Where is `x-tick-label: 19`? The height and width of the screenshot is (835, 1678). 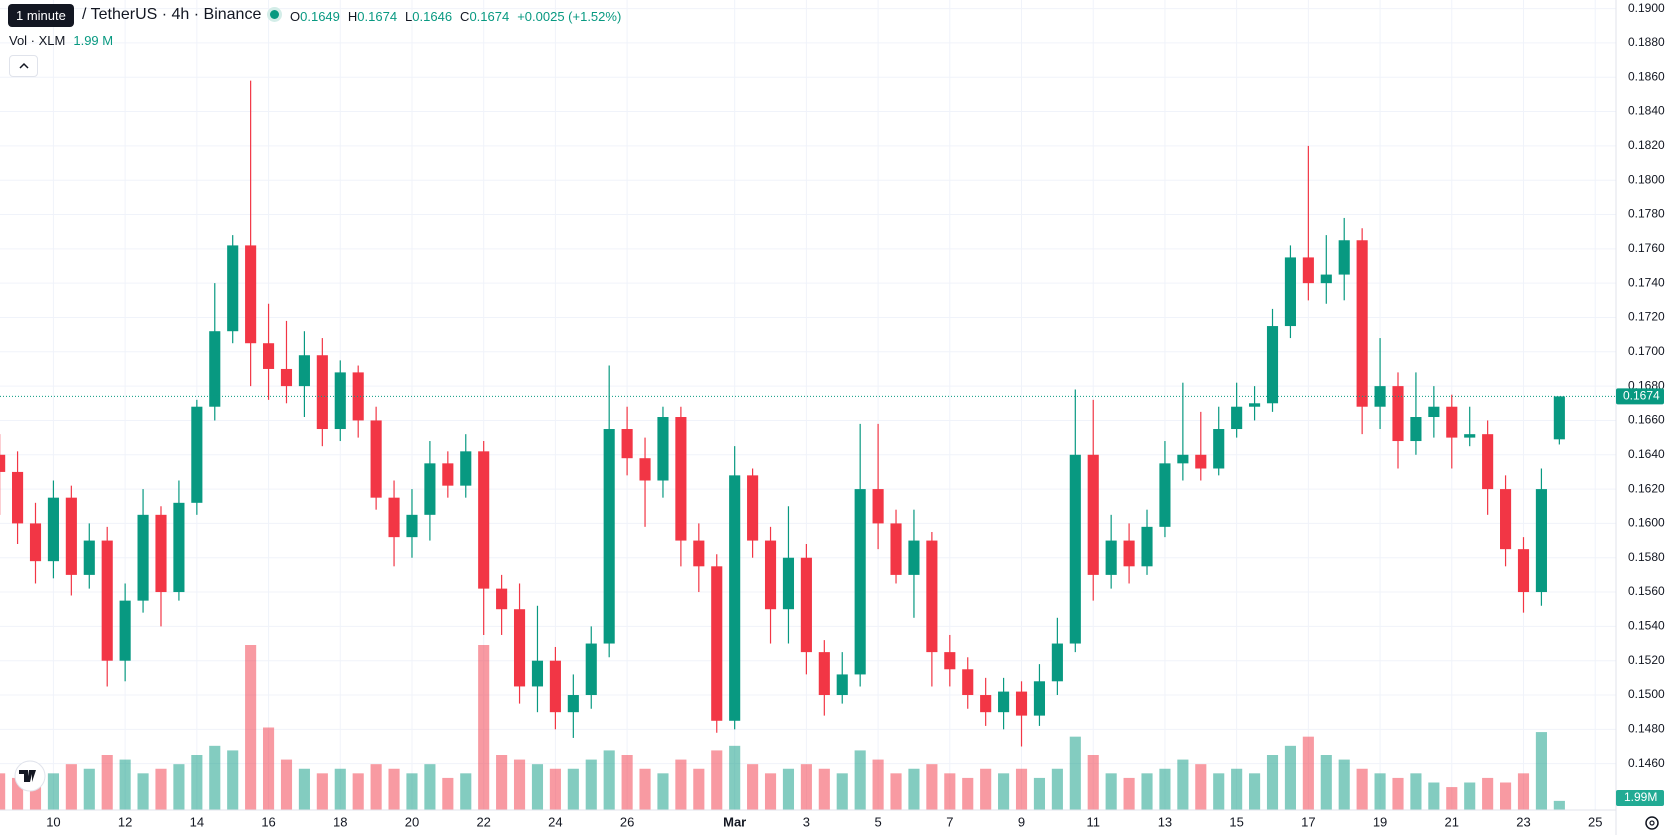 x-tick-label: 19 is located at coordinates (1380, 821).